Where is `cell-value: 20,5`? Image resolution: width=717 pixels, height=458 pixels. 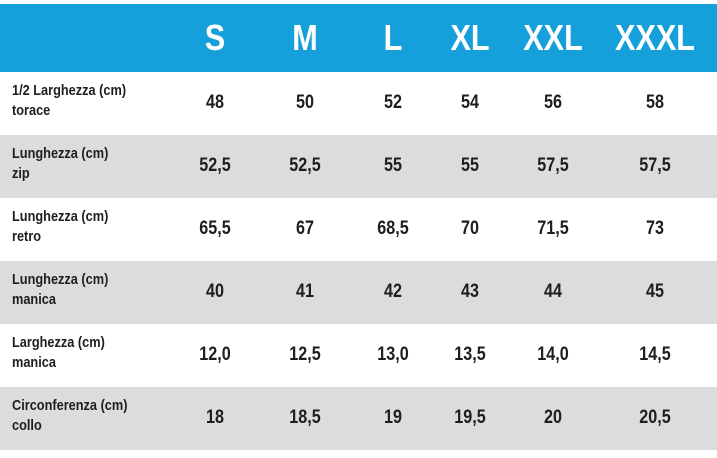
cell-value: 20,5 is located at coordinates (655, 417).